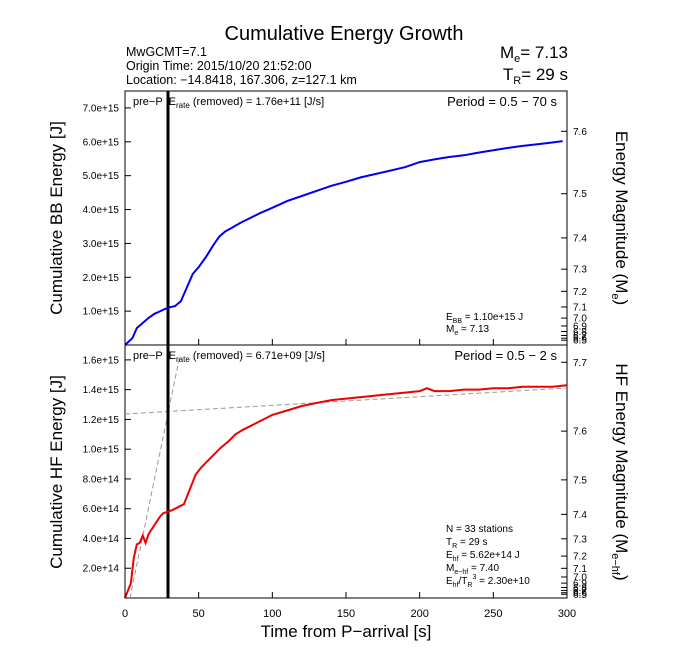 The image size is (680, 660). What do you see at coordinates (580, 194) in the screenshot?
I see `bb-right-tick-label: 7.5` at bounding box center [580, 194].